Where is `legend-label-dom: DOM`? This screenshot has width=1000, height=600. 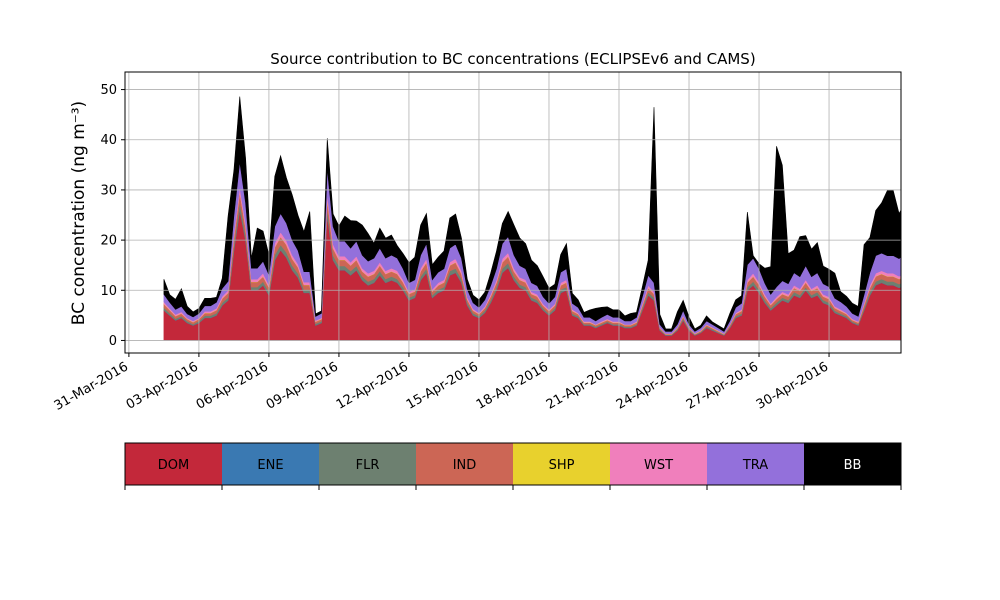
legend-label-dom: DOM is located at coordinates (173, 465).